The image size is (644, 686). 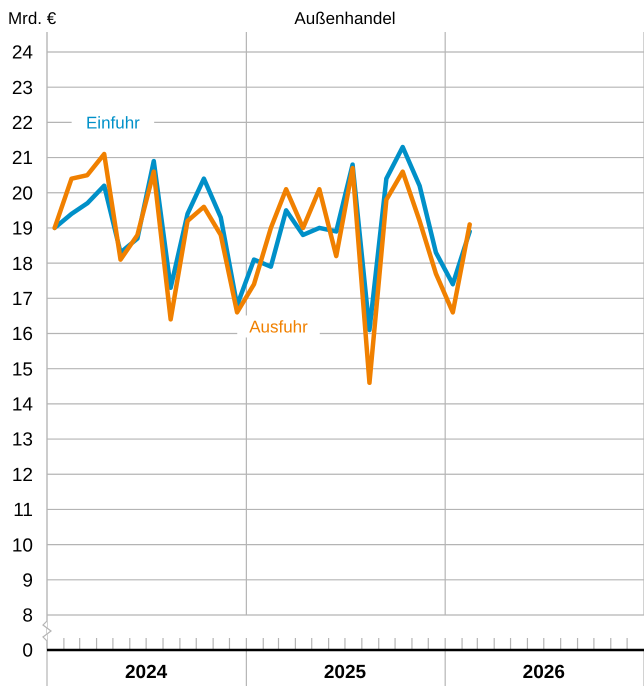 What do you see at coordinates (23, 405) in the screenshot?
I see `y-tick-label: 14` at bounding box center [23, 405].